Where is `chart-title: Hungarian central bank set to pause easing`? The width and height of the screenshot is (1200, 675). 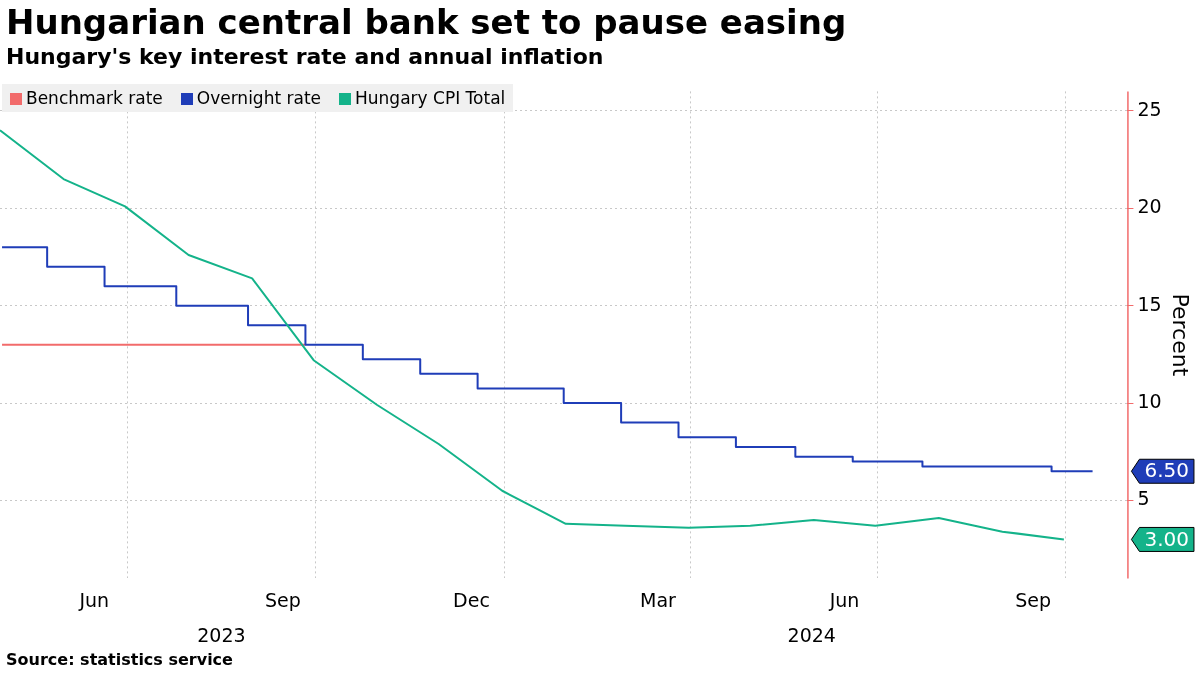 chart-title: Hungarian central bank set to pause easing is located at coordinates (426, 22).